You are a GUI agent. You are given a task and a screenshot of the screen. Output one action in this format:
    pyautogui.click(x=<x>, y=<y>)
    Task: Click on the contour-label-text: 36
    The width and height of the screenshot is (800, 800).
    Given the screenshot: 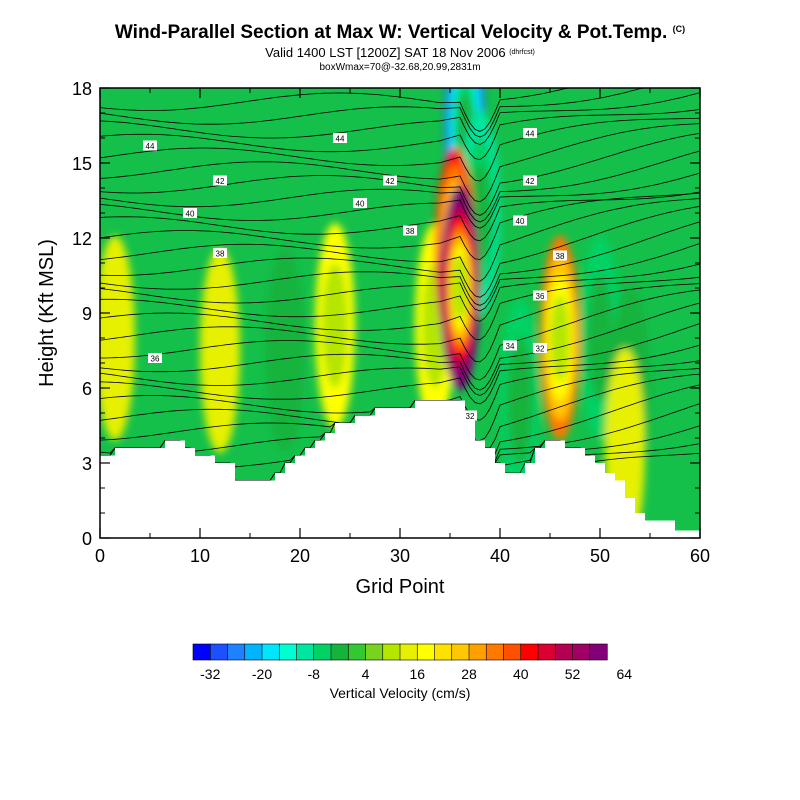 What is the action you would take?
    pyautogui.click(x=540, y=296)
    